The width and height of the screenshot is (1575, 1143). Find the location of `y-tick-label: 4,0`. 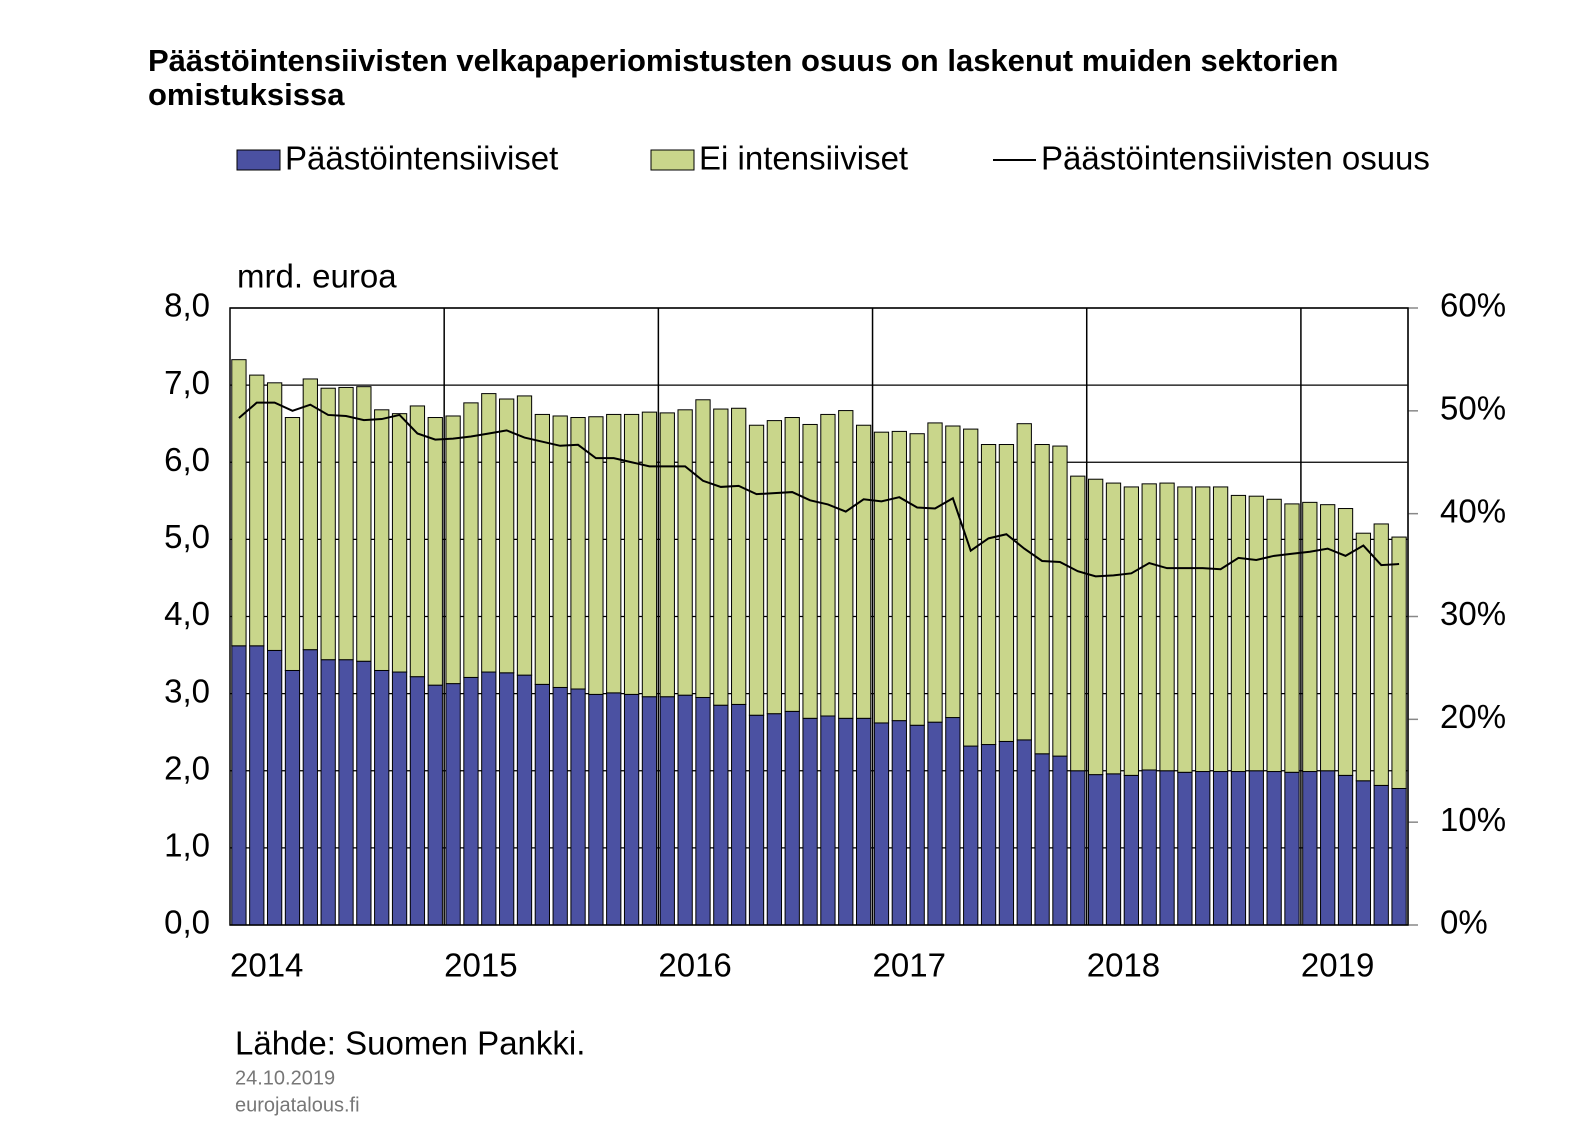

y-tick-label: 4,0 is located at coordinates (187, 613).